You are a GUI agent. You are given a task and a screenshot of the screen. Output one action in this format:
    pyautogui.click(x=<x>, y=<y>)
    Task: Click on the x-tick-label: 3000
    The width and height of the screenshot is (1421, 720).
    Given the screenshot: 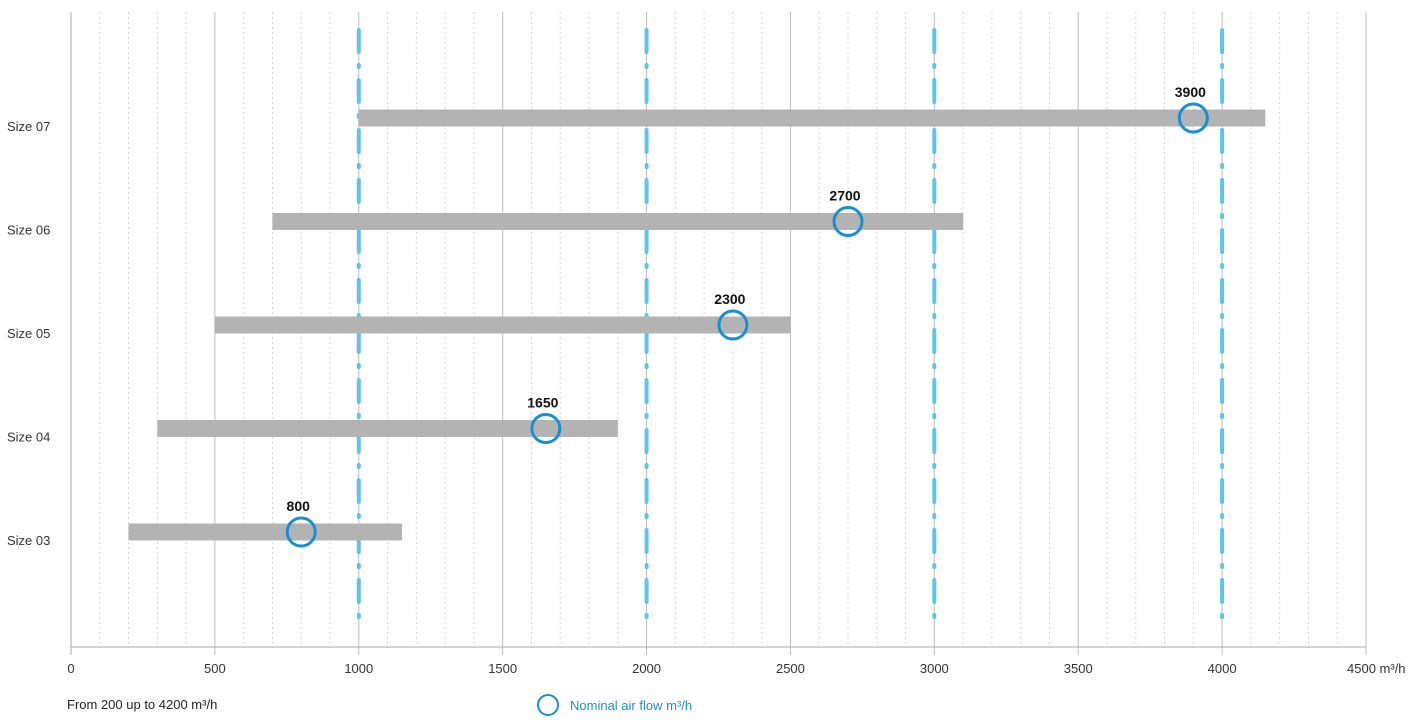 What is the action you would take?
    pyautogui.click(x=934, y=668)
    